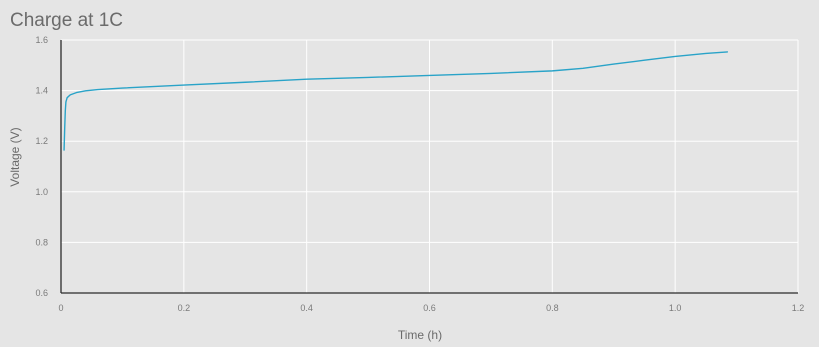  Describe the element at coordinates (552, 308) in the screenshot. I see `x-tick-label: 0.8` at that location.